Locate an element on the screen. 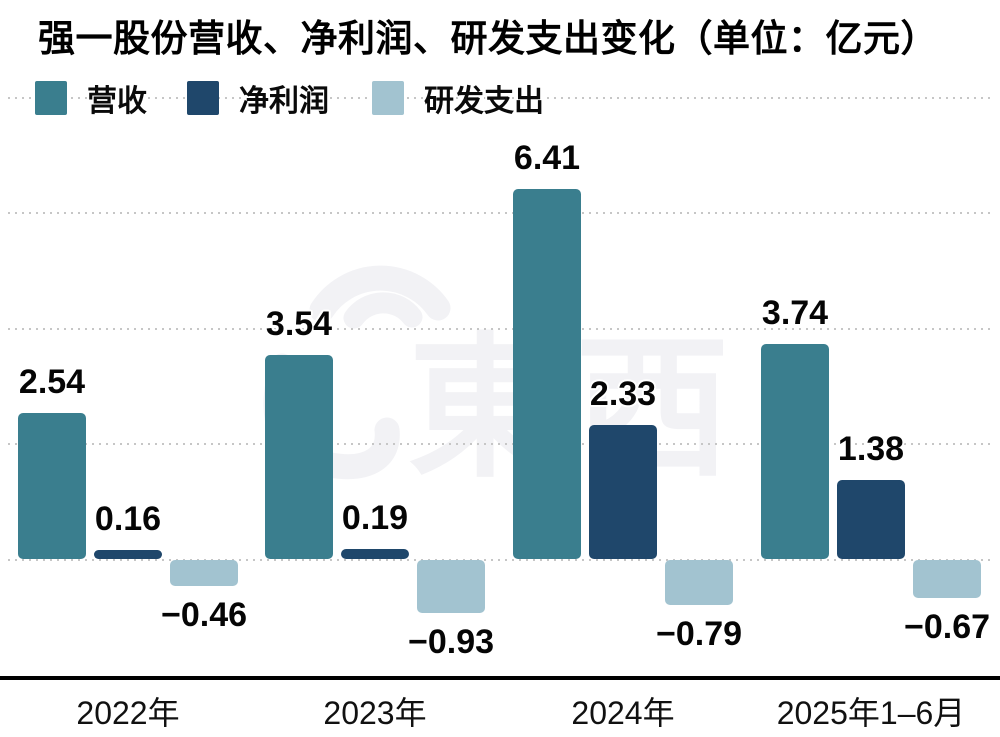  bar-rd-expense-2024年 is located at coordinates (699, 582).